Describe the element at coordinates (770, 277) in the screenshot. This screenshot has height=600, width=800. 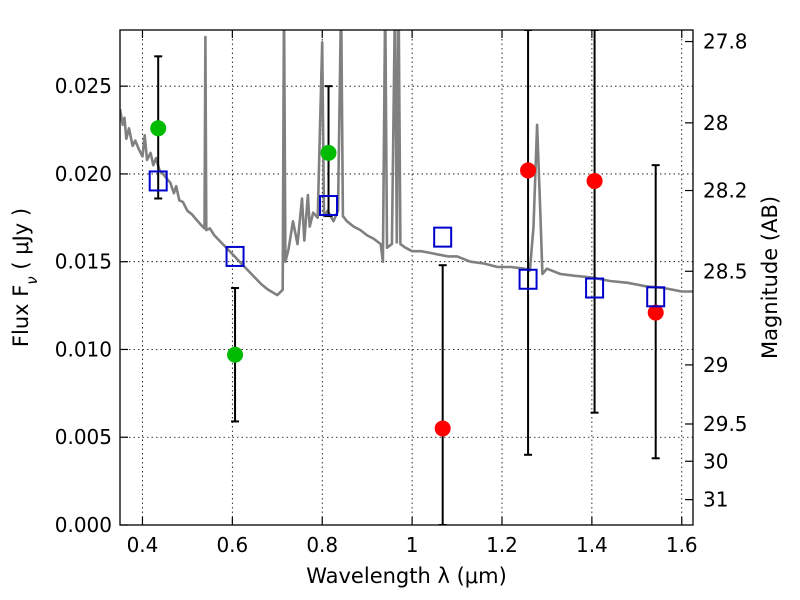
I see `right-axis-label: Magnitude (AB)` at that location.